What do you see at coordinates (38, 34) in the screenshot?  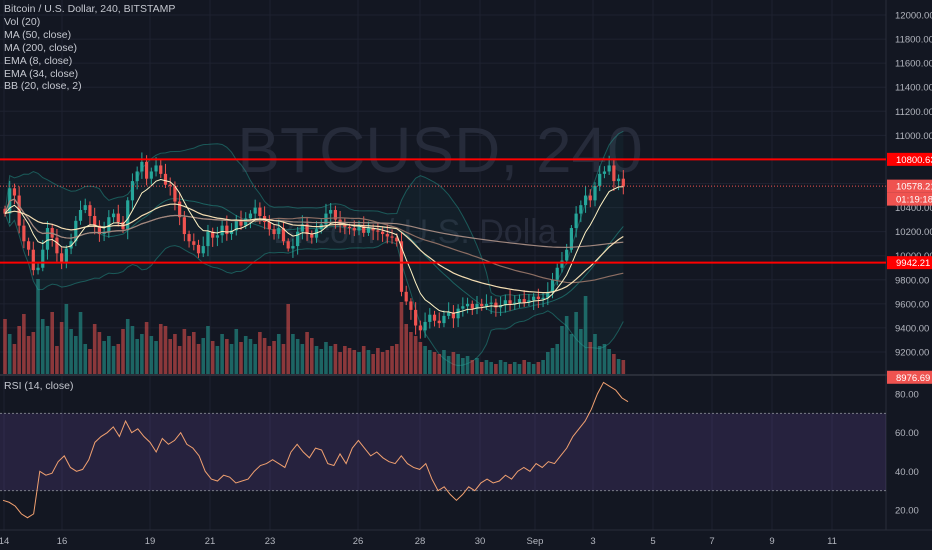 I see `legend-ma50: MA (50, close)` at bounding box center [38, 34].